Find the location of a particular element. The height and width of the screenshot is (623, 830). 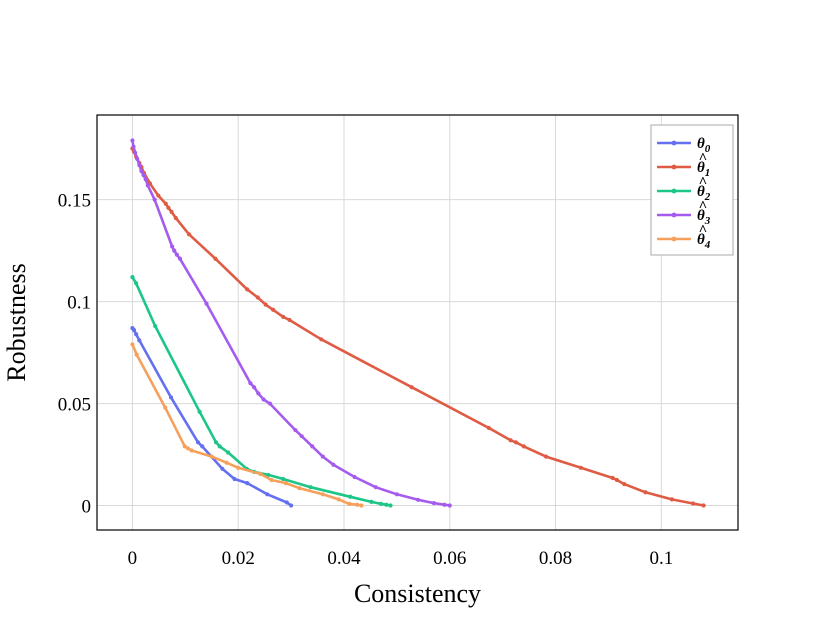

legend-label: θ2 is located at coordinates (704, 193).